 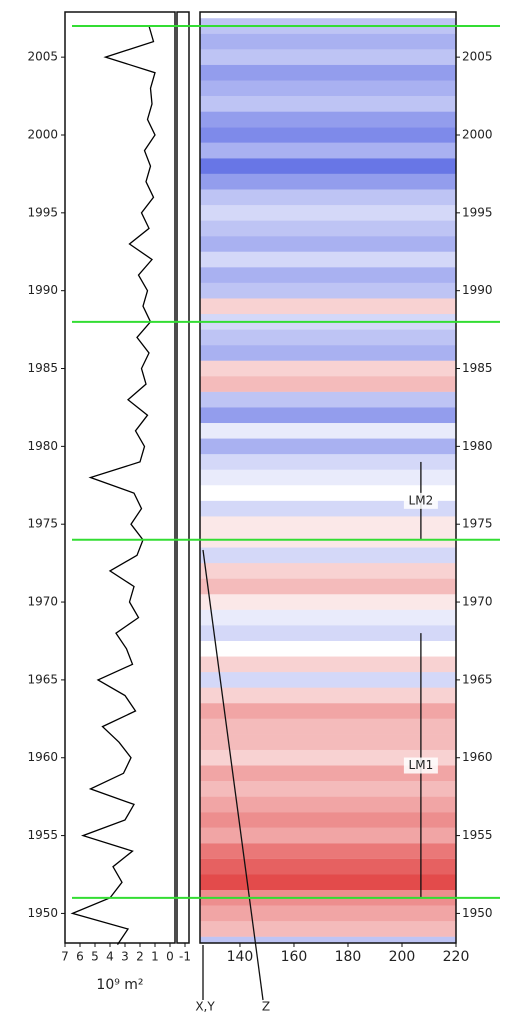 I want to click on x-tick-label: 220, so click(x=456, y=957).